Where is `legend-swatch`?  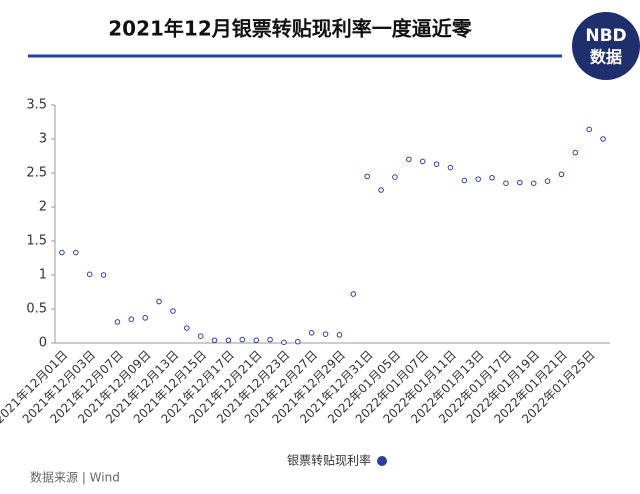
legend-swatch is located at coordinates (382, 461).